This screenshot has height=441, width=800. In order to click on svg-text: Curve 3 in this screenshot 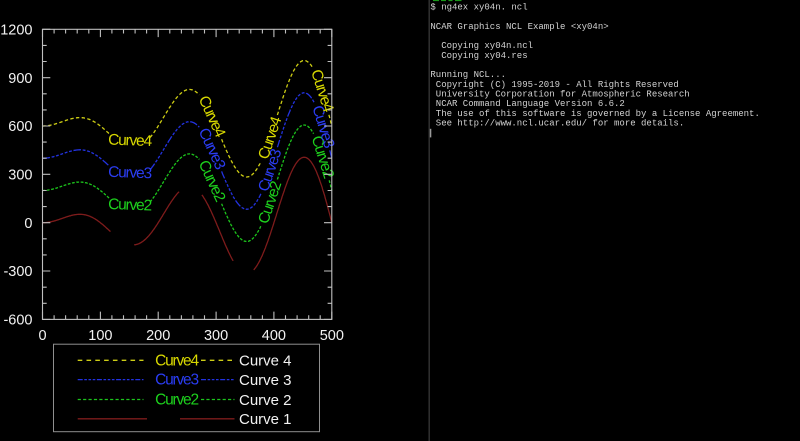, I will do `click(265, 380)`.